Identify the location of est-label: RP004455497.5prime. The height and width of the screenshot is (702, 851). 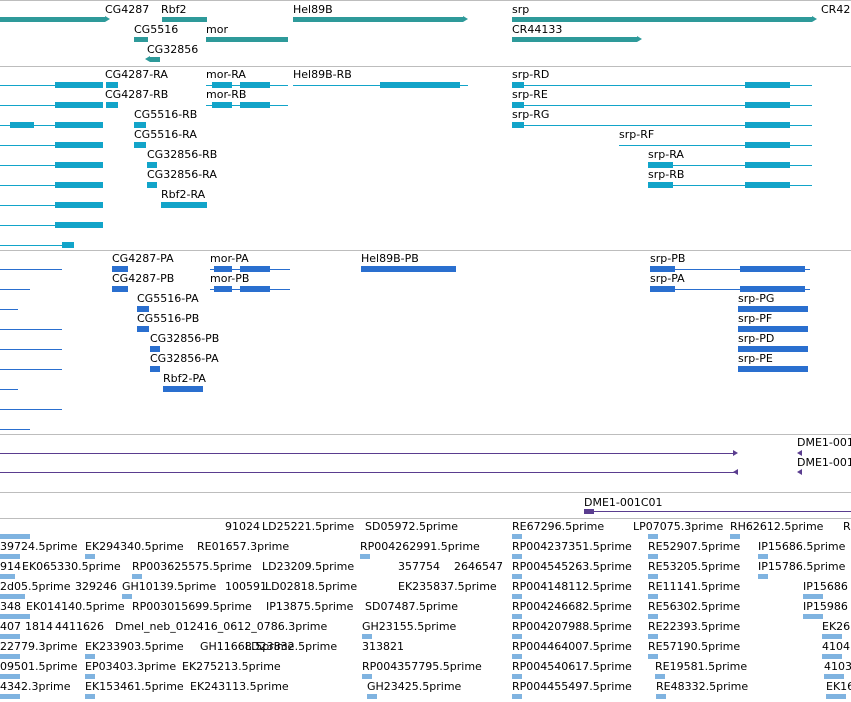
(572, 686).